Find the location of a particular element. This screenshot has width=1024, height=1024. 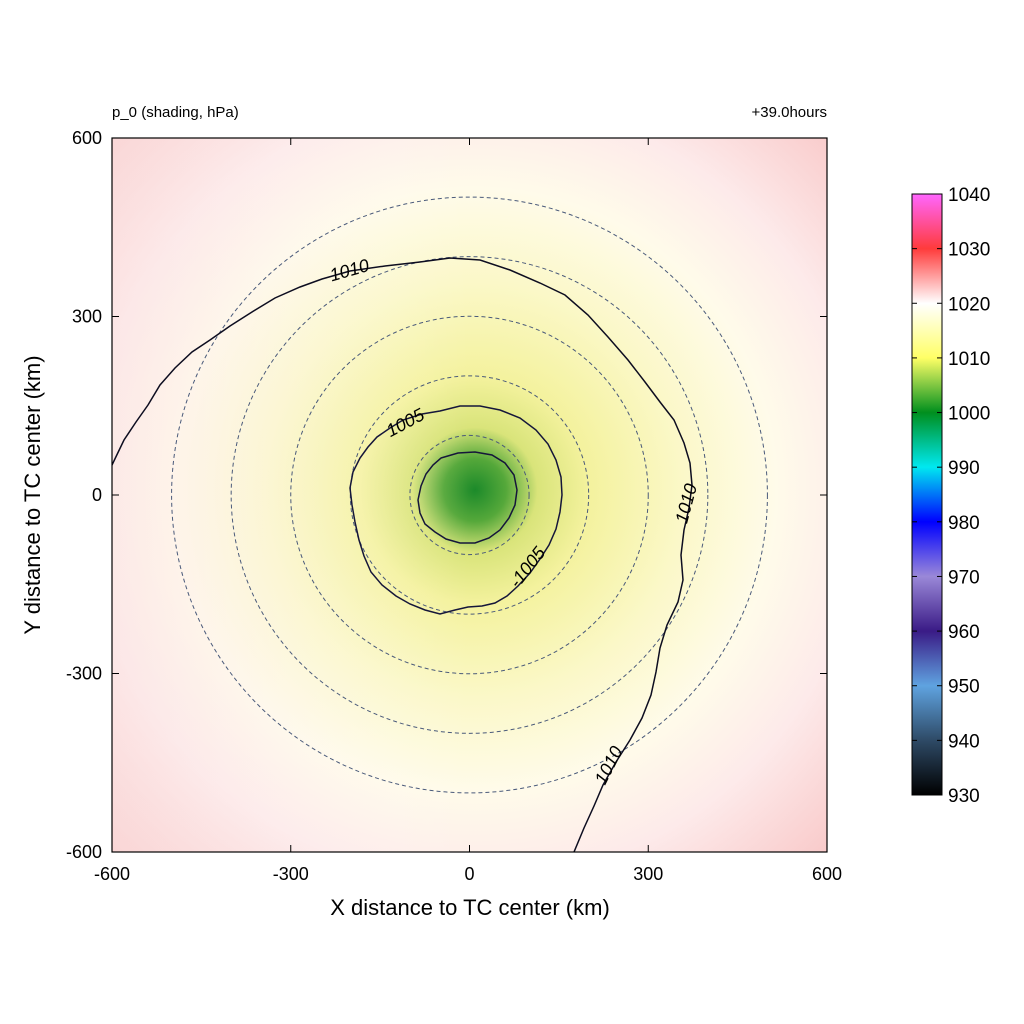

colorbar-tick-label: 990 is located at coordinates (964, 468).